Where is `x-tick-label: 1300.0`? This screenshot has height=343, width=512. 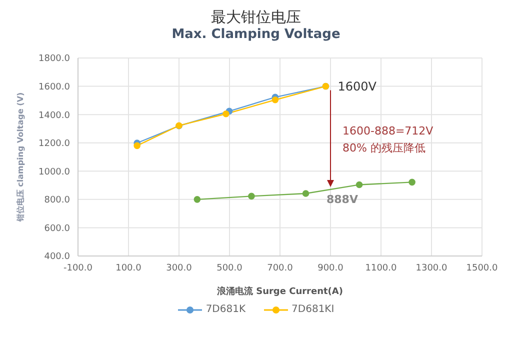 x-tick-label: 1300.0 is located at coordinates (432, 268).